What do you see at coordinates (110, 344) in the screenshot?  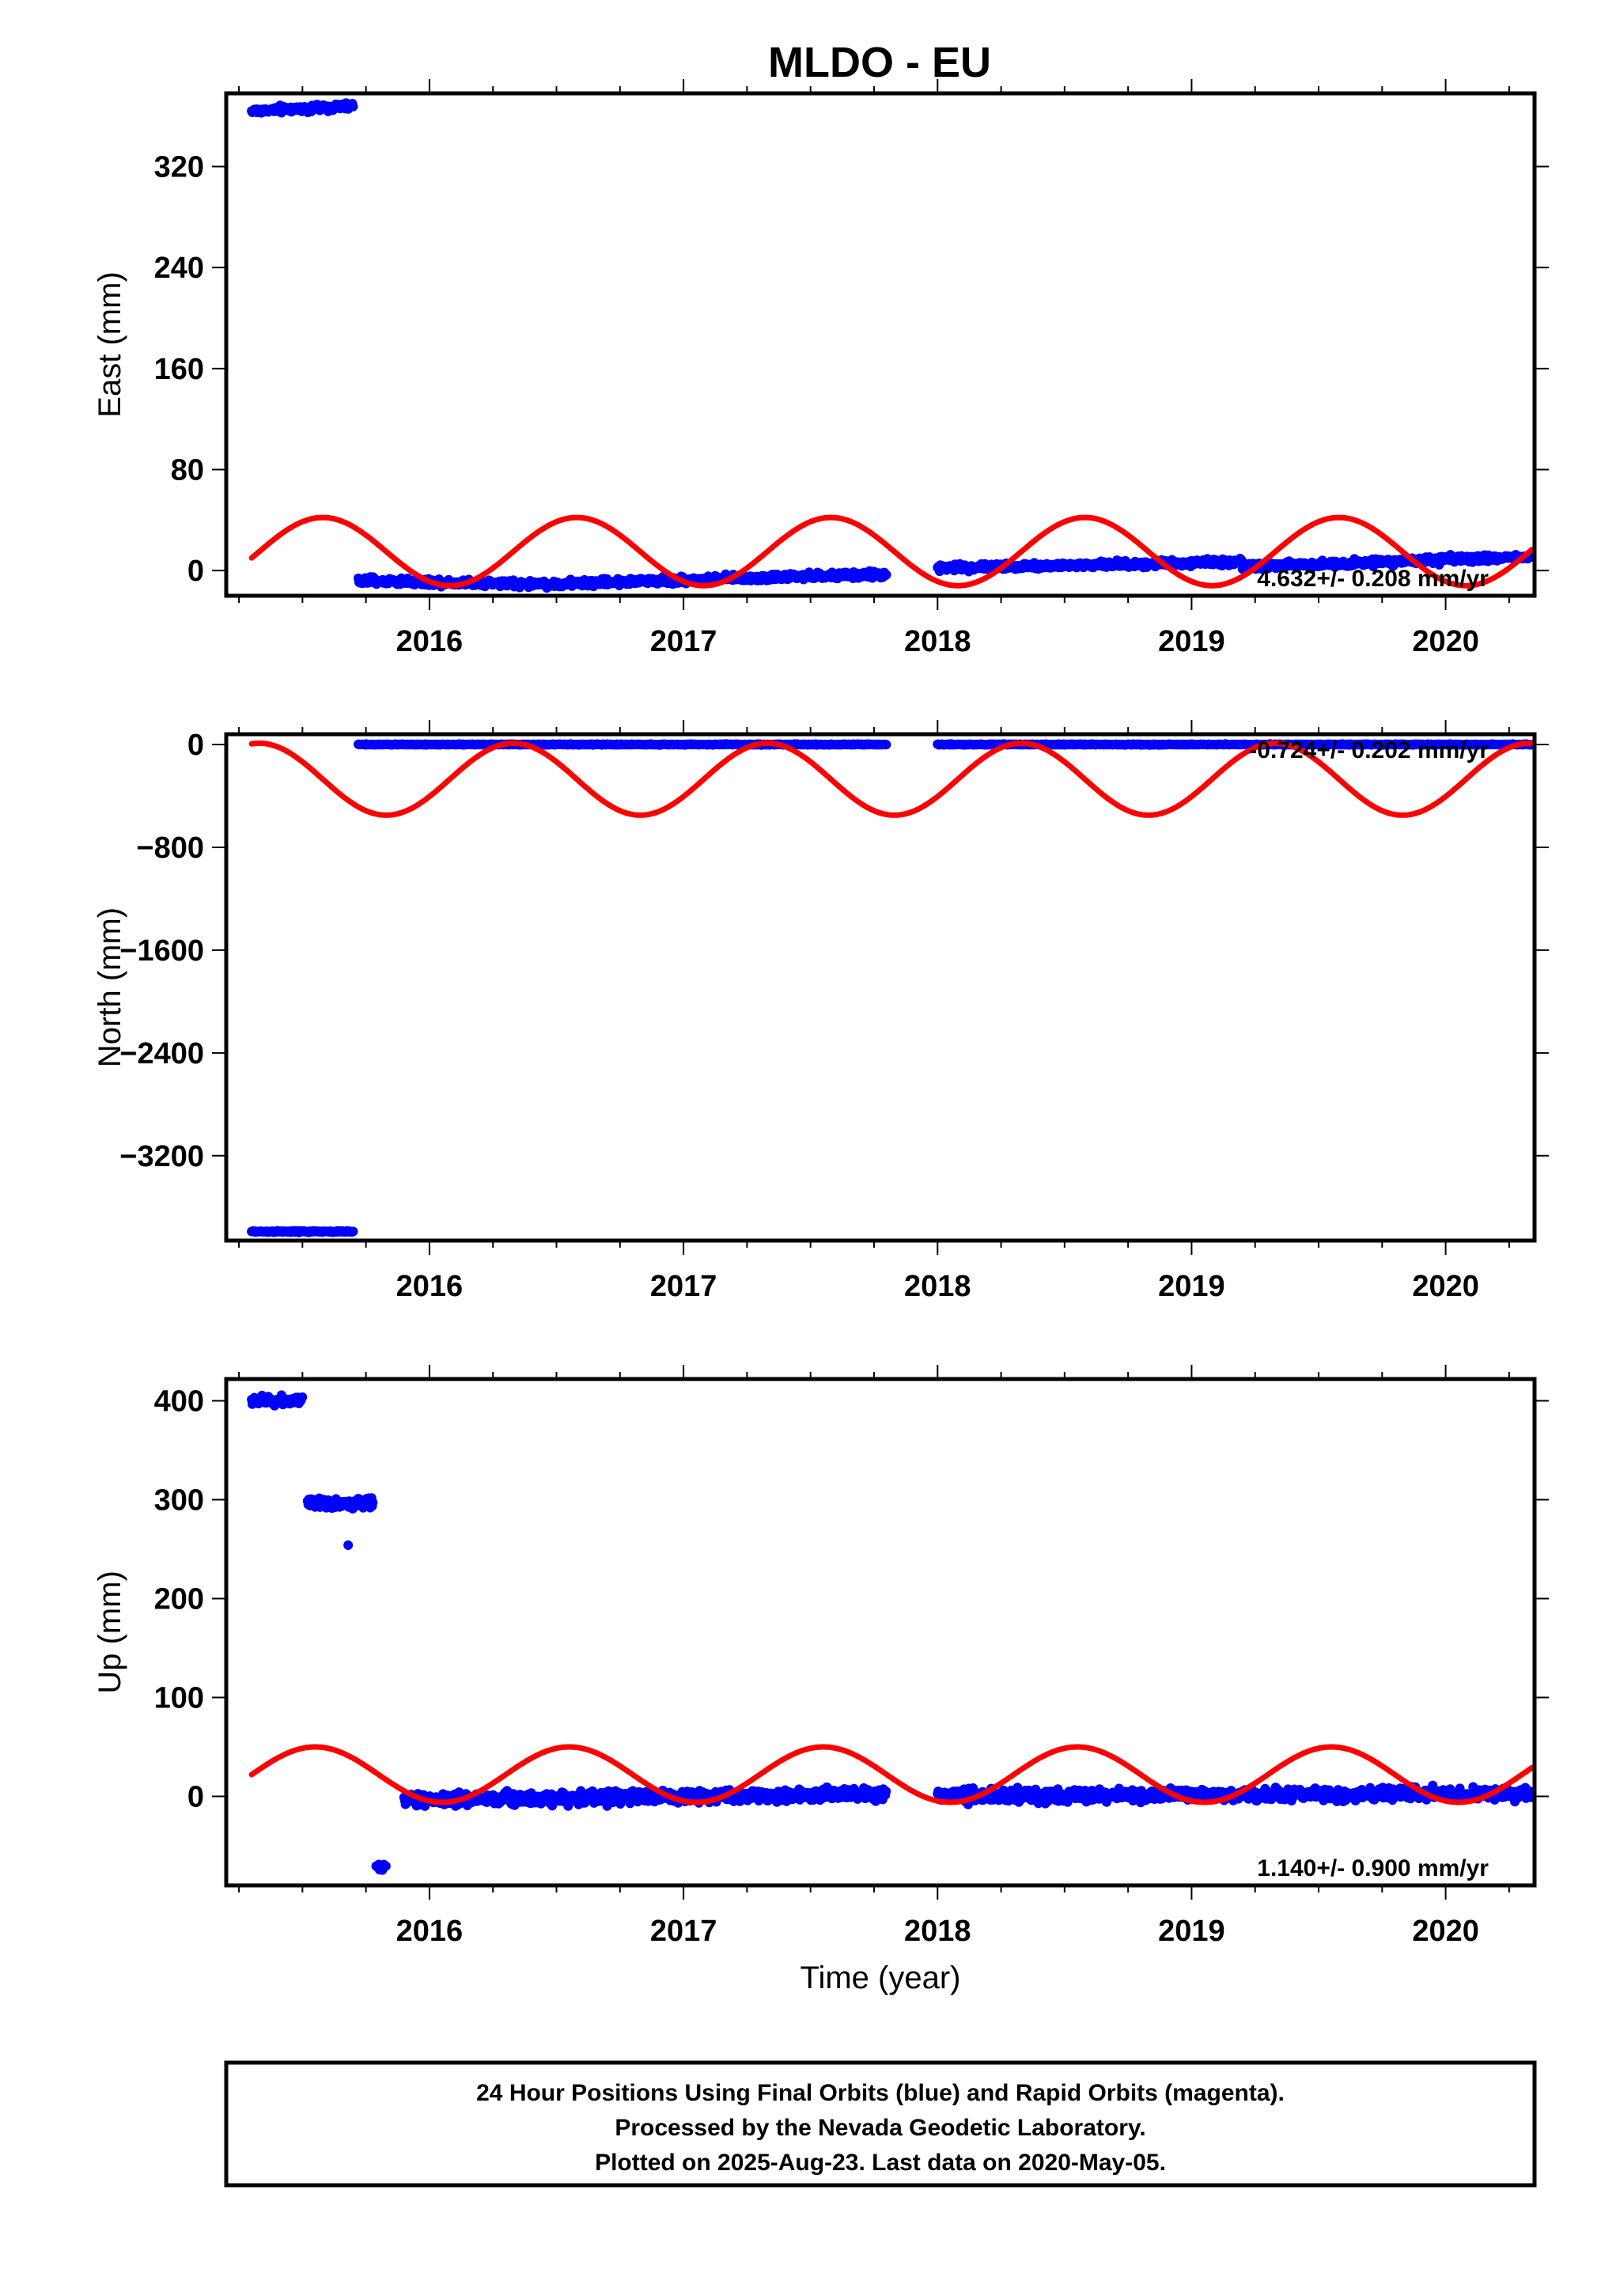 I see `y-axis-label: East (mm)` at bounding box center [110, 344].